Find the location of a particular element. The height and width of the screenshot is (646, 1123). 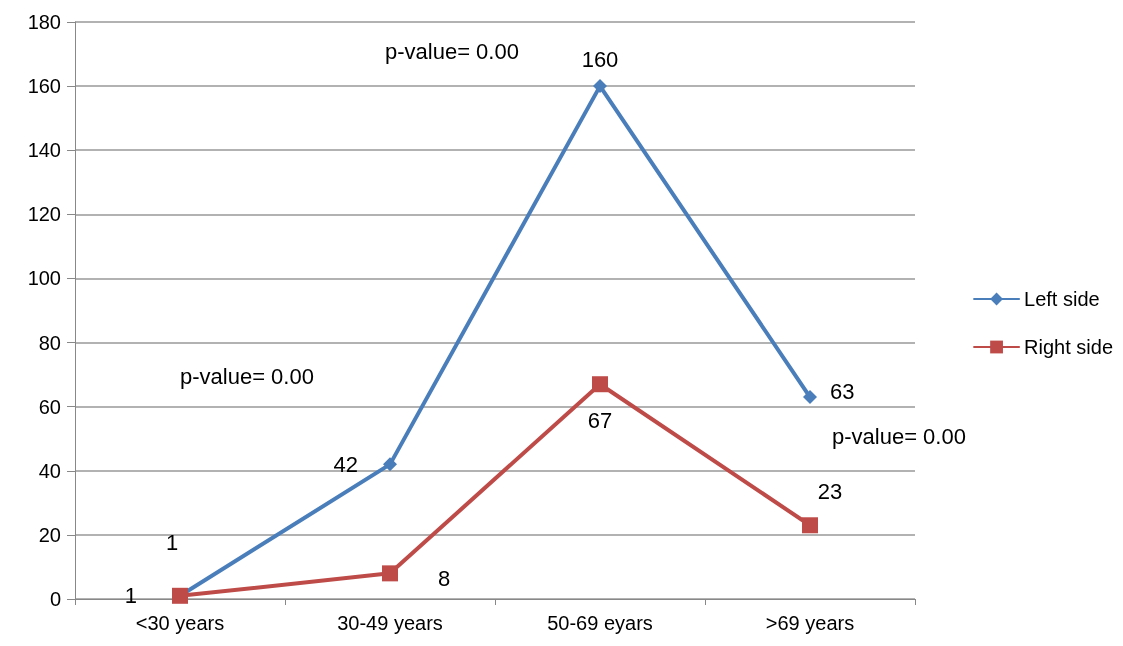

y-tick-label: 180 is located at coordinates (44, 22).